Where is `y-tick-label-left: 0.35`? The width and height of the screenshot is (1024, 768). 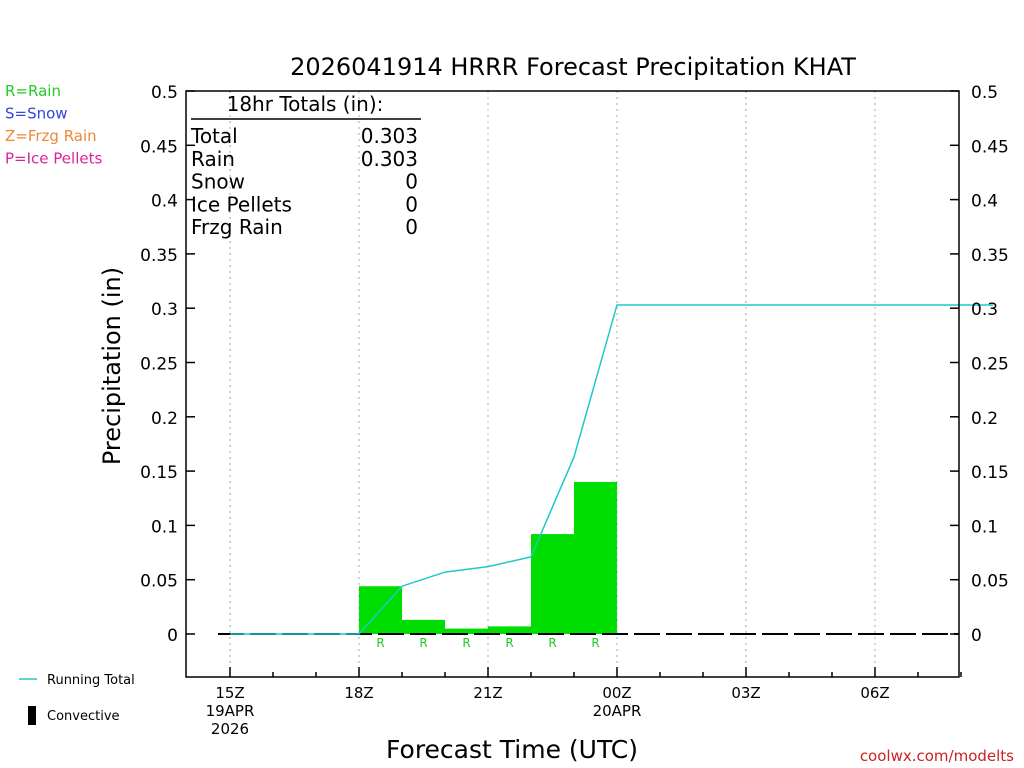
y-tick-label-left: 0.35 is located at coordinates (159, 256).